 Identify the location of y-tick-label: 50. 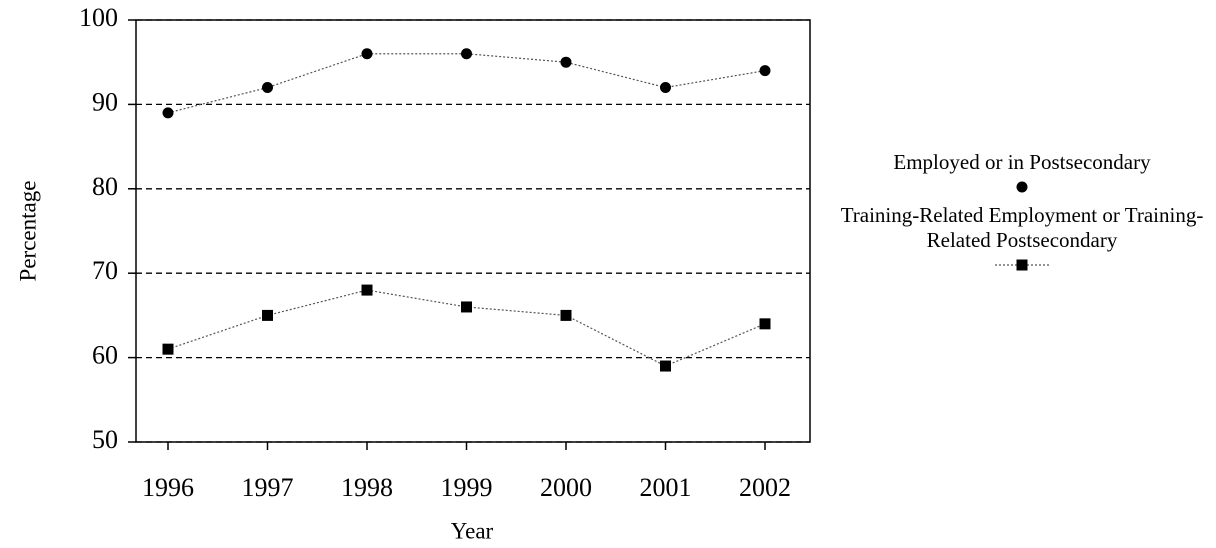
(105, 439).